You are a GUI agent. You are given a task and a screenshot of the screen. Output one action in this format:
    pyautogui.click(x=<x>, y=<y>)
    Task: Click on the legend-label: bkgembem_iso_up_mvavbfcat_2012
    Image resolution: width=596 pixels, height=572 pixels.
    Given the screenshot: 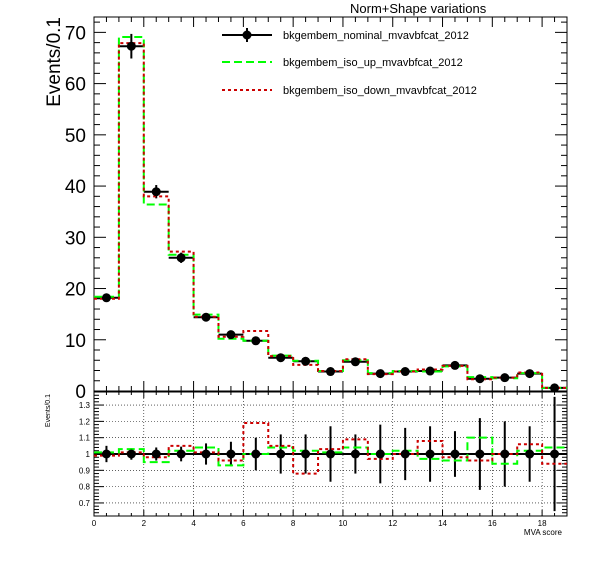 What is the action you would take?
    pyautogui.click(x=373, y=63)
    